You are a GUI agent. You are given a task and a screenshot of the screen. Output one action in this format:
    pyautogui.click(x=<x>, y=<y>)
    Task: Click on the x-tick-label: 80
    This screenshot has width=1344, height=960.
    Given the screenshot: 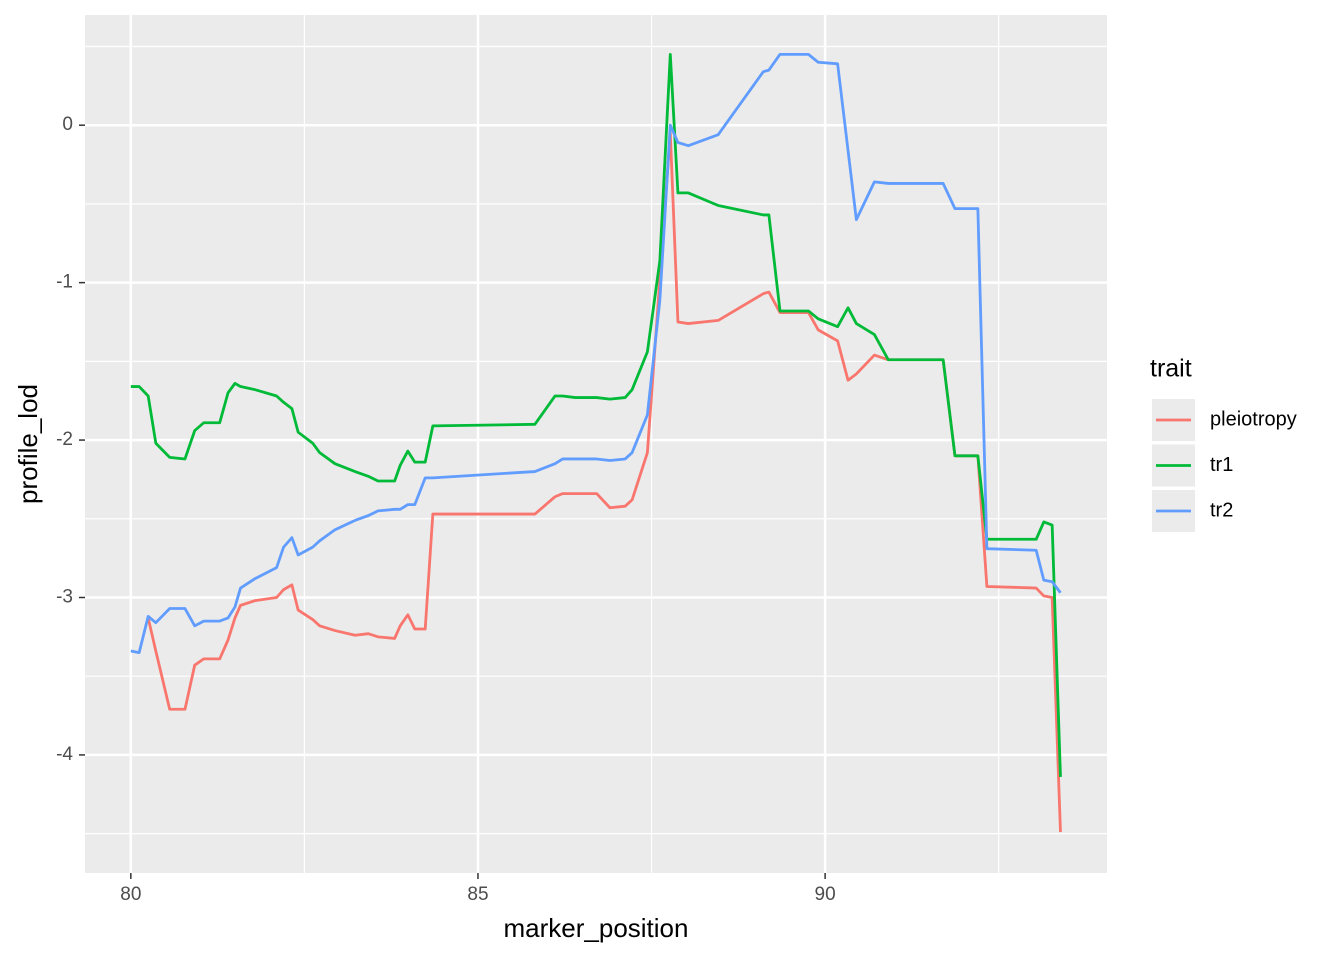 What is the action you would take?
    pyautogui.click(x=130, y=894)
    